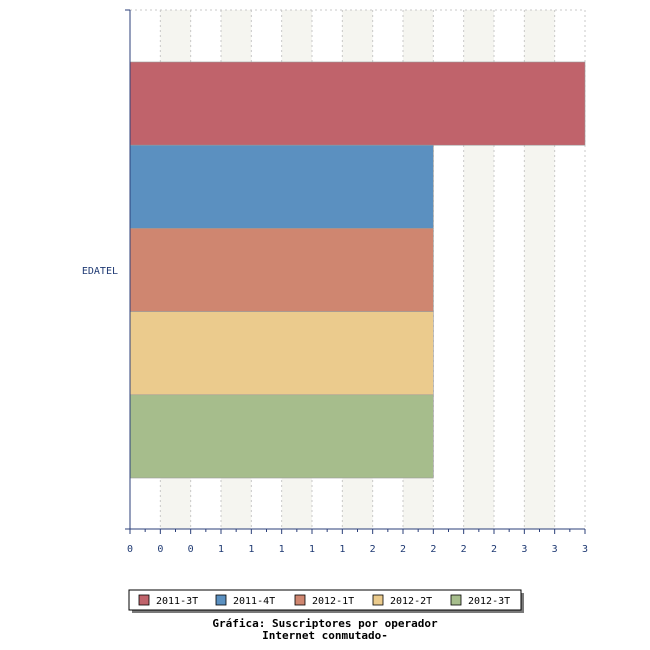  I want to click on legend: 2011-3T 2011-4T 2012-1T 2012-2T 2012-3T, so click(326, 601).